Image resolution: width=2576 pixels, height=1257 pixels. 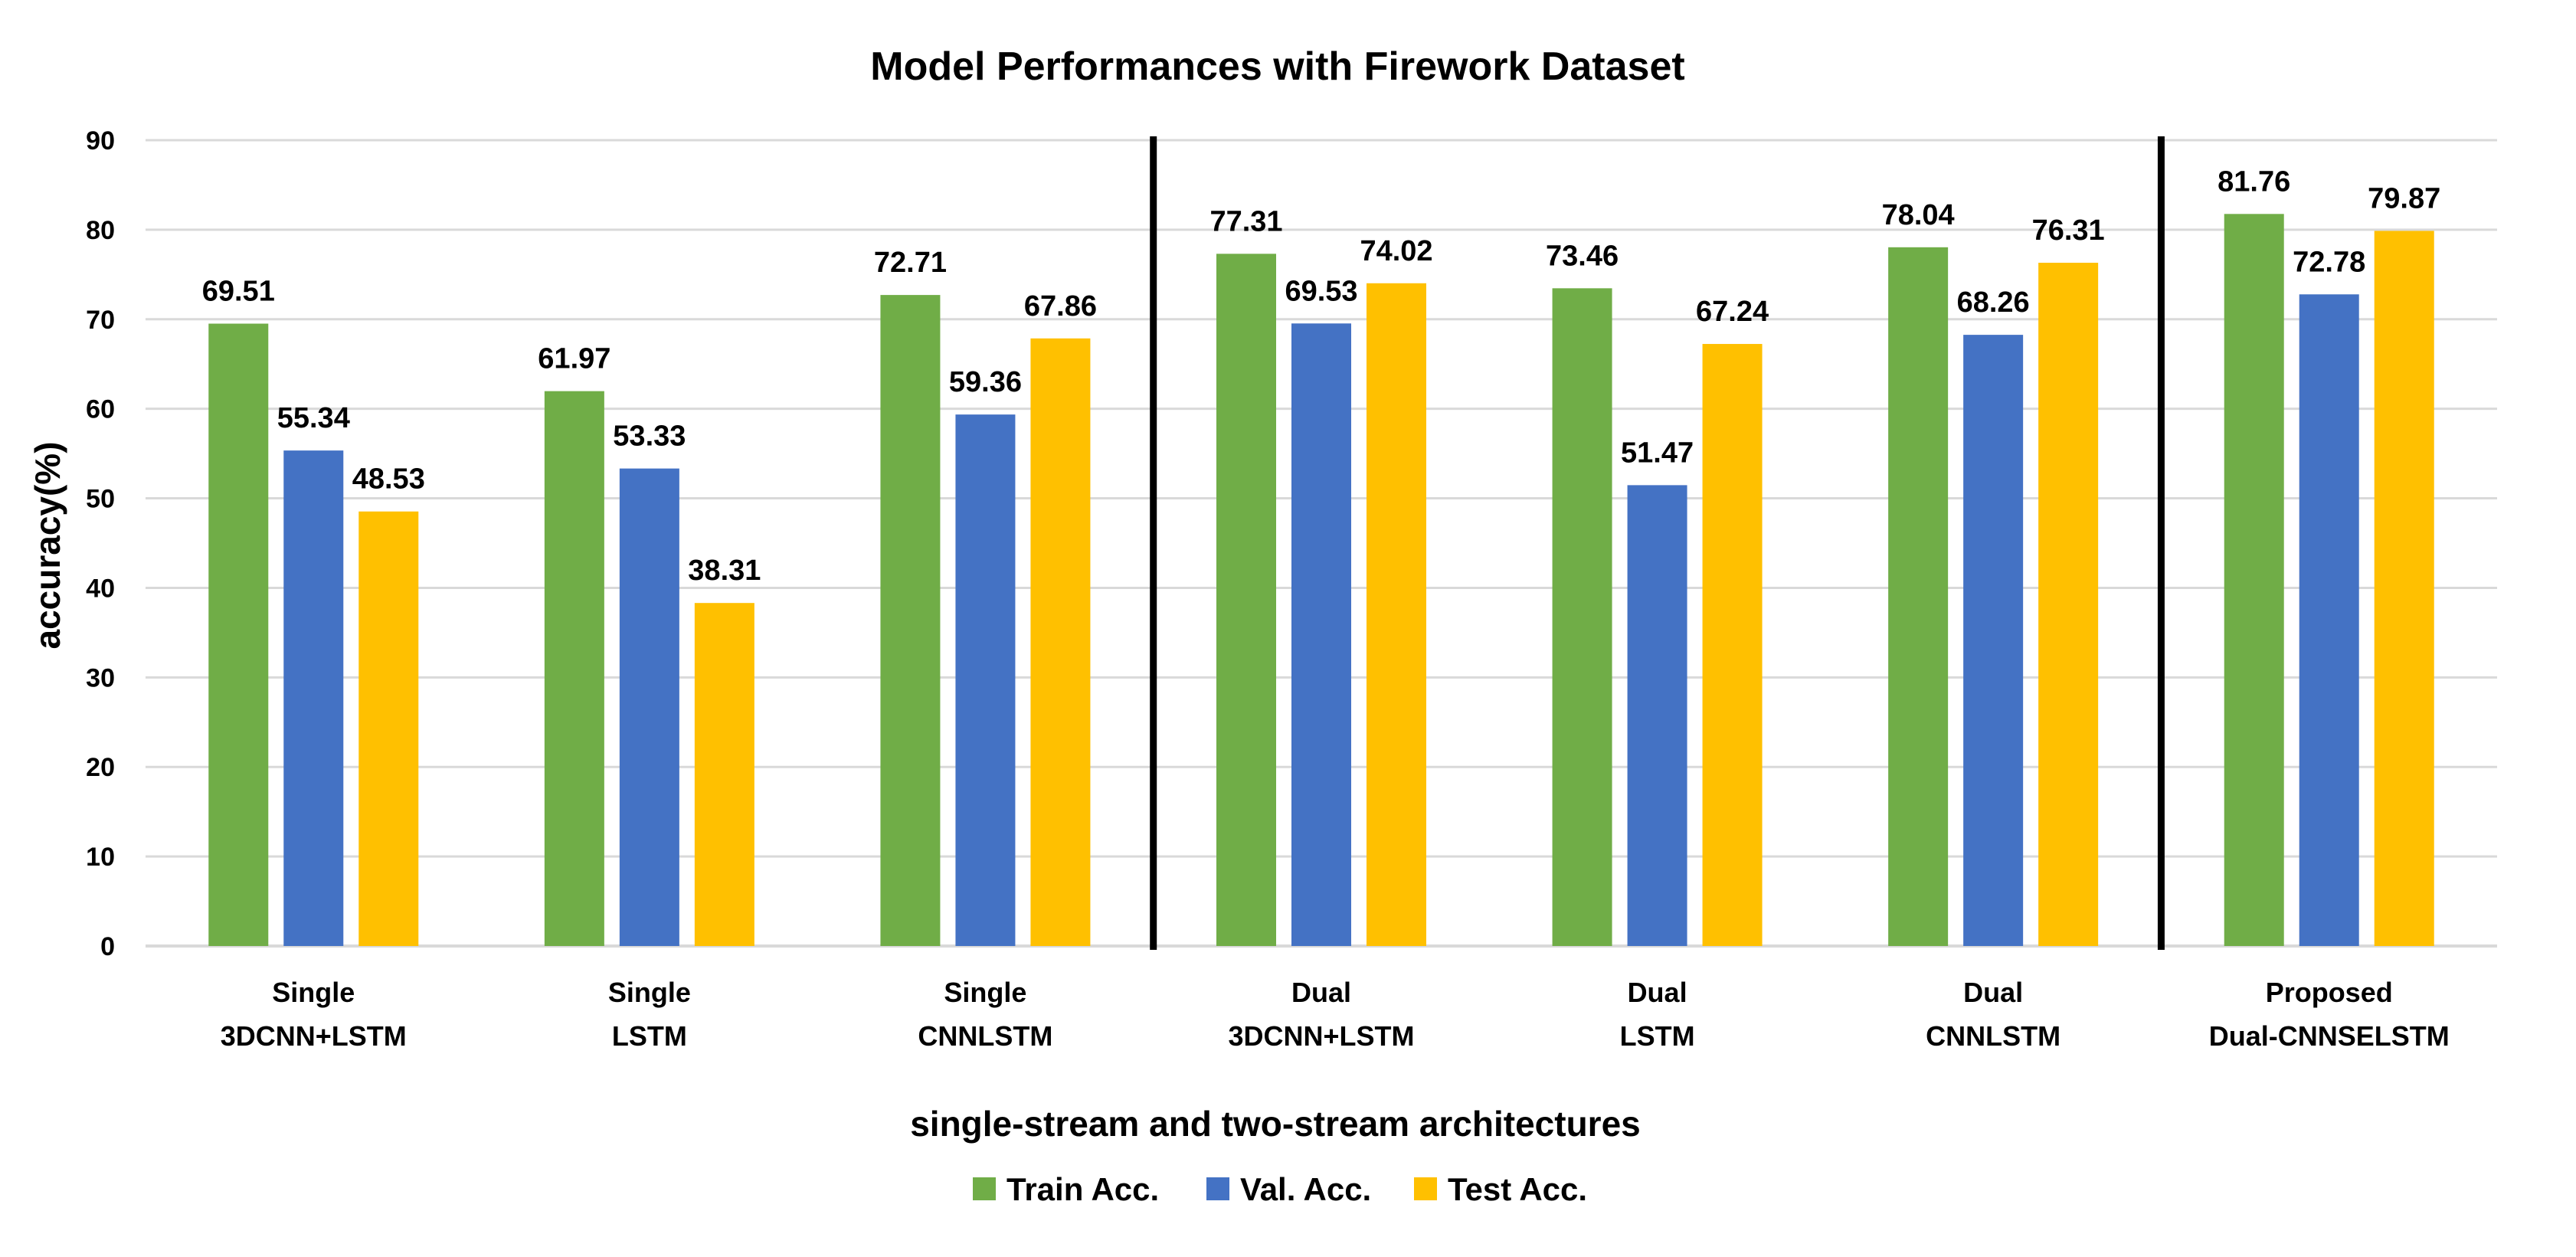 What do you see at coordinates (100, 140) in the screenshot?
I see `y-tick-label: 90` at bounding box center [100, 140].